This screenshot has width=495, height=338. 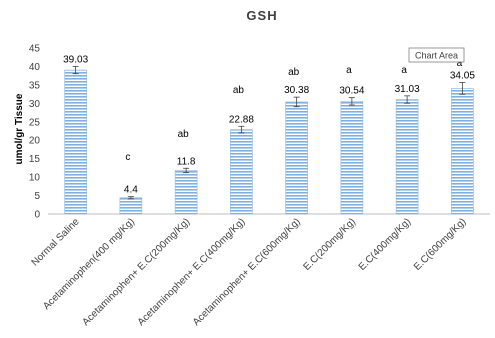 What do you see at coordinates (35, 85) in the screenshot?
I see `y-tick-label: 35` at bounding box center [35, 85].